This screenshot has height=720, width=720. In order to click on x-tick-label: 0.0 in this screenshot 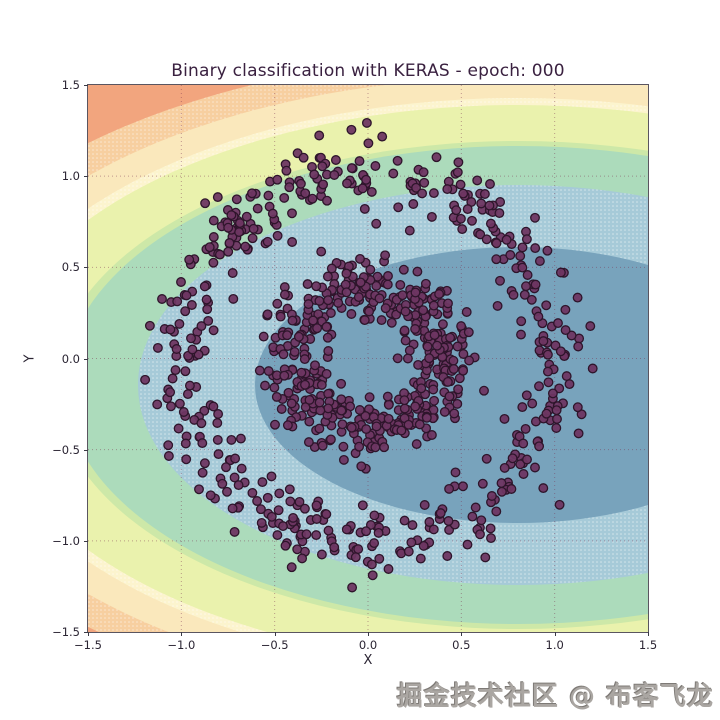, I will do `click(368, 645)`.